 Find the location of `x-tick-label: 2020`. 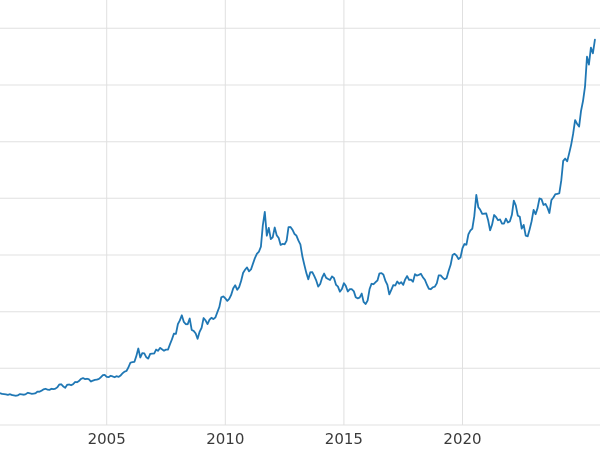

x-tick-label: 2020 is located at coordinates (462, 439).